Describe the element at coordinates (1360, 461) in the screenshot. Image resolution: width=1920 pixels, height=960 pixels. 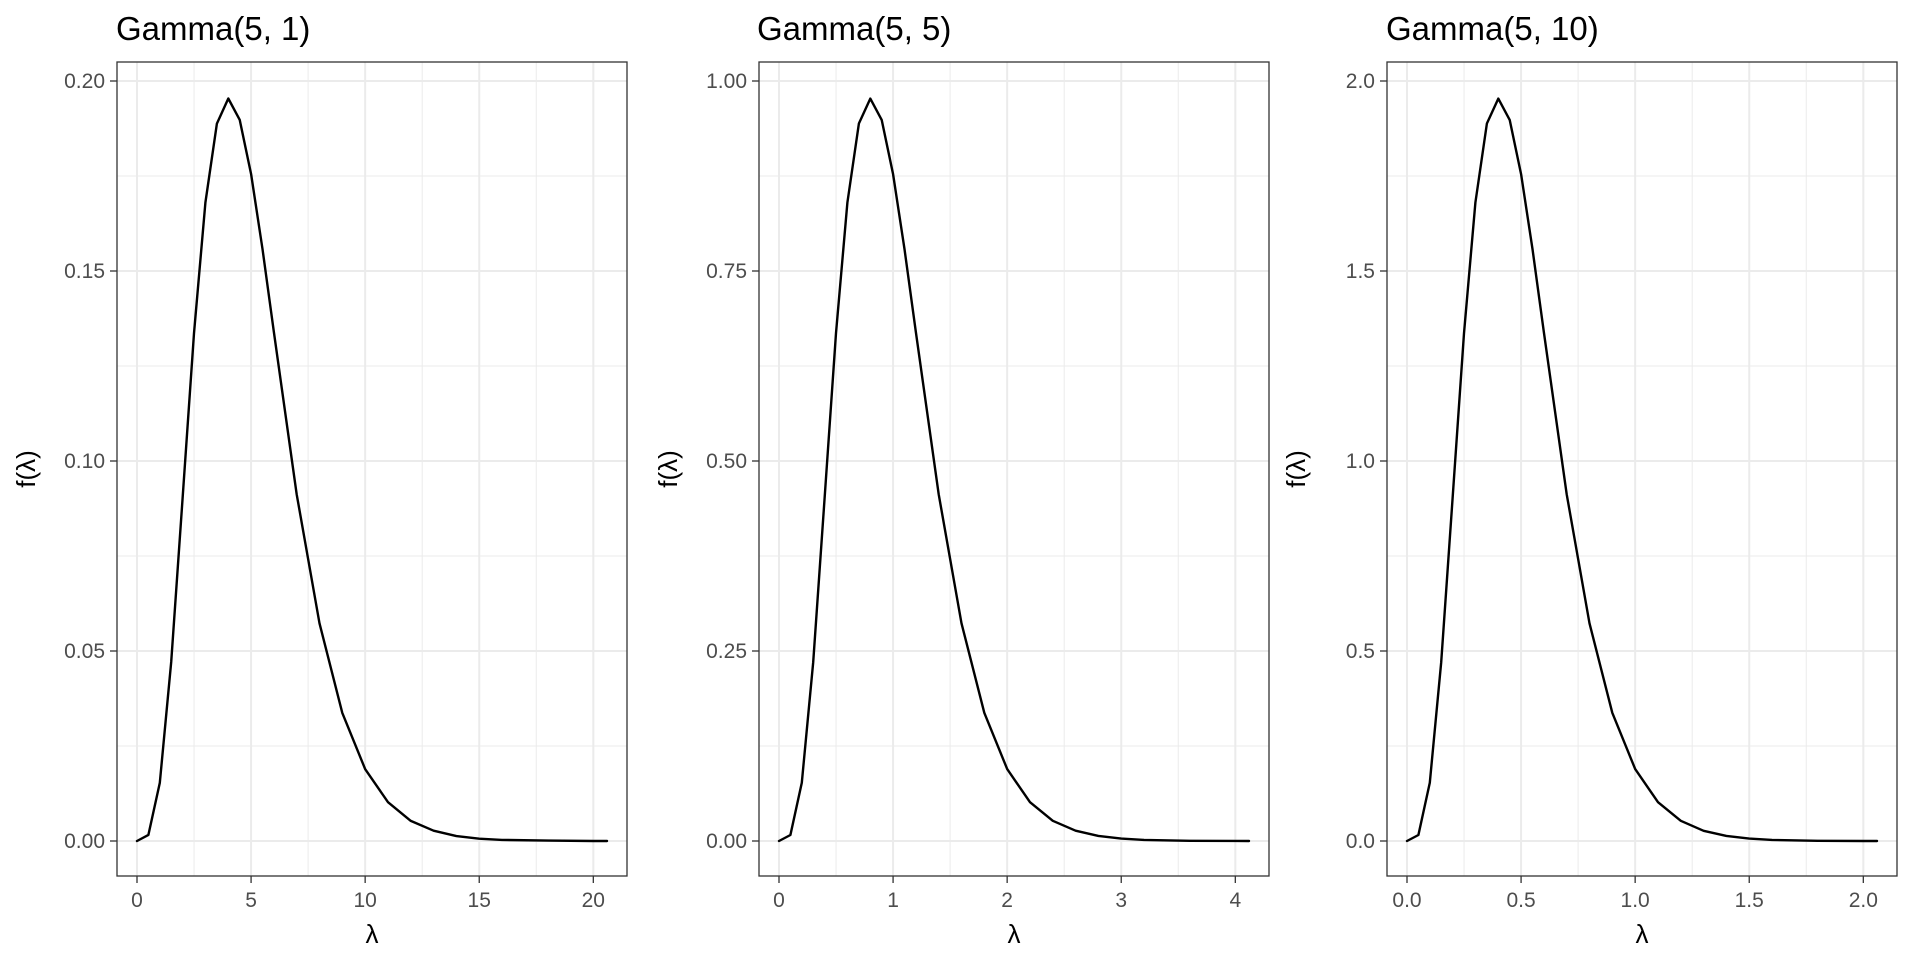
I see `y-tick-label: 1.0` at that location.